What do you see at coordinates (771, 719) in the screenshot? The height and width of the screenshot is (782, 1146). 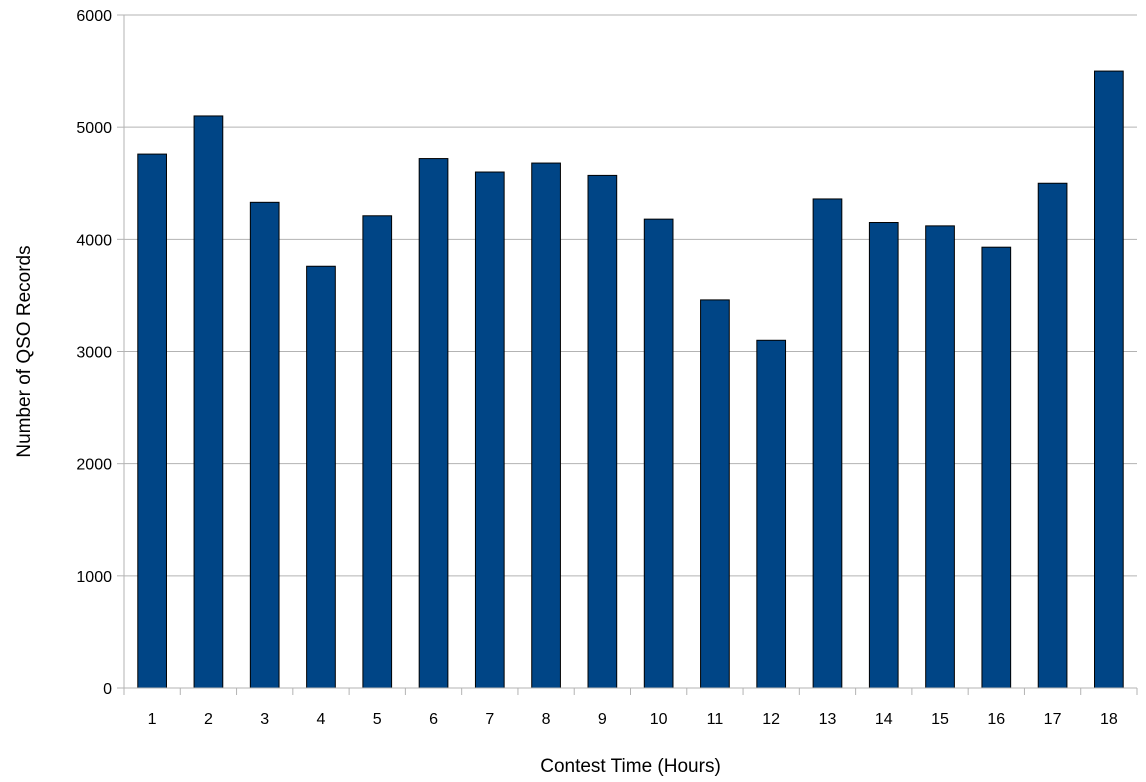 I see `x-tick-label: 12` at bounding box center [771, 719].